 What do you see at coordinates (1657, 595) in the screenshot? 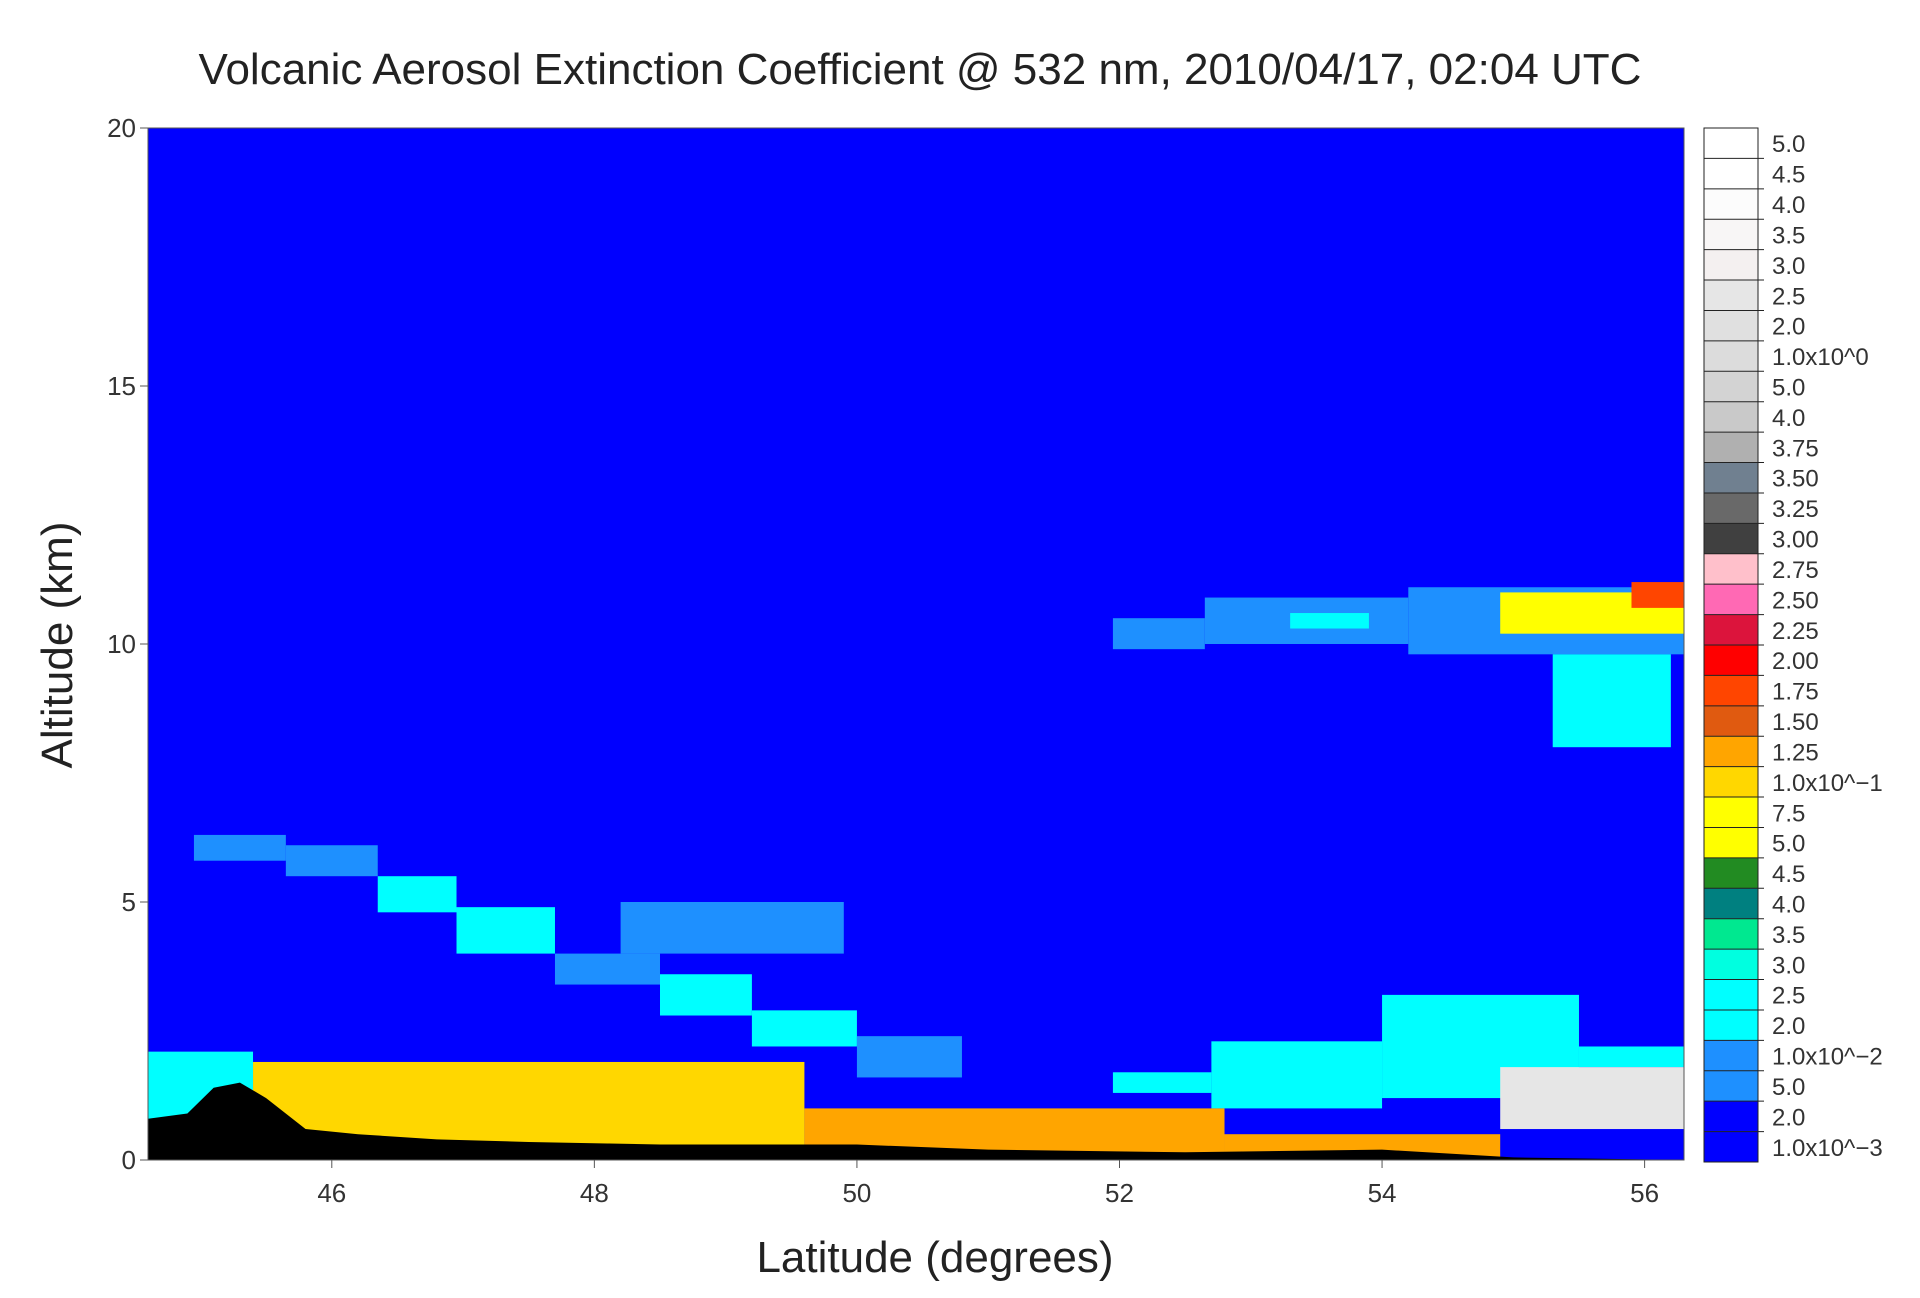
I see `feature-upper-plume-east-red` at bounding box center [1657, 595].